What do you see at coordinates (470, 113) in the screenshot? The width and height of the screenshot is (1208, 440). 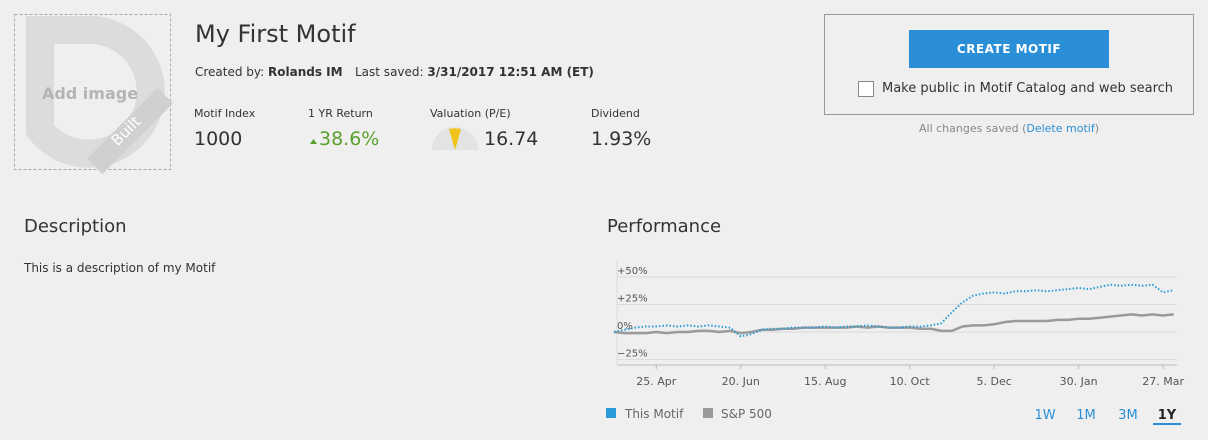 I see `stat-label: Valuation (P/E)` at bounding box center [470, 113].